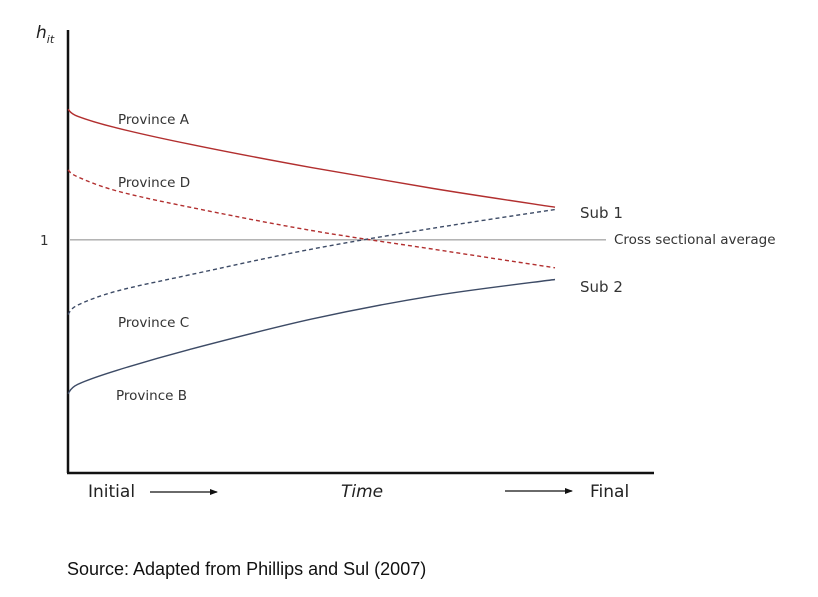 This screenshot has width=818, height=597. What do you see at coordinates (44, 241) in the screenshot?
I see `y-tick-label-1: 1` at bounding box center [44, 241].